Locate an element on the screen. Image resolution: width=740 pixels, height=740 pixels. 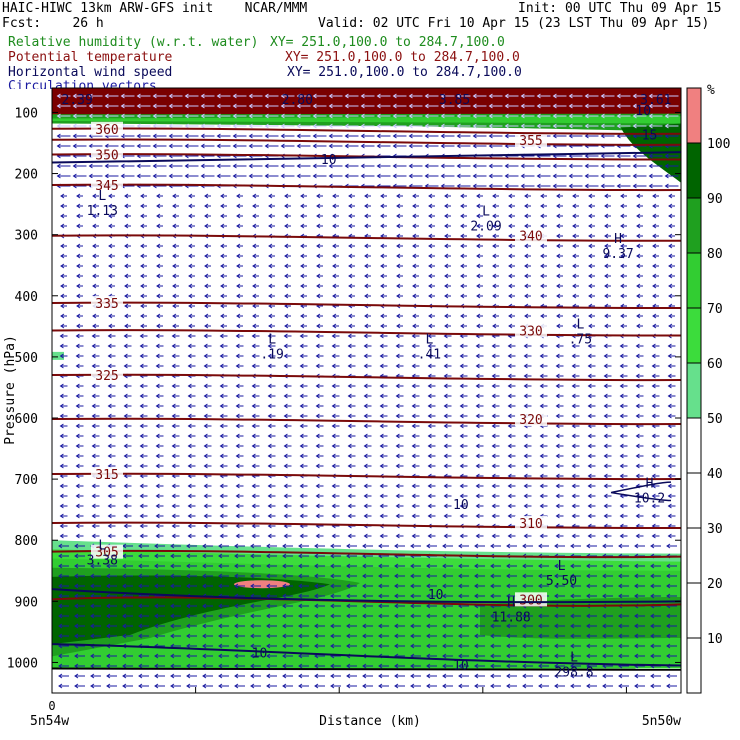
x-left-label: 5n54w is located at coordinates (49, 721).